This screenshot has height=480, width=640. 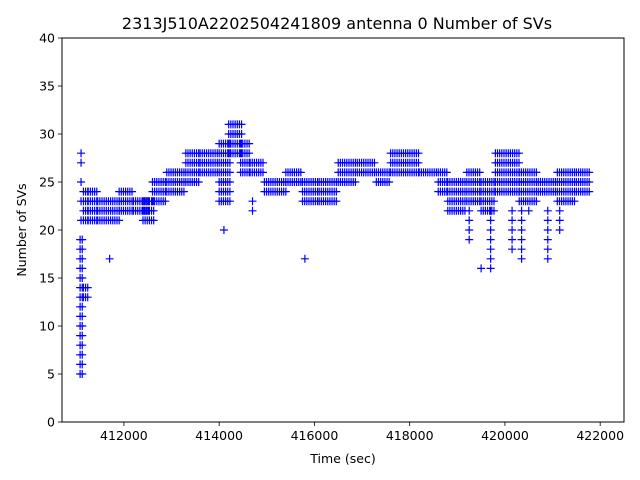 I want to click on y-tick-label: 25, so click(x=47, y=182).